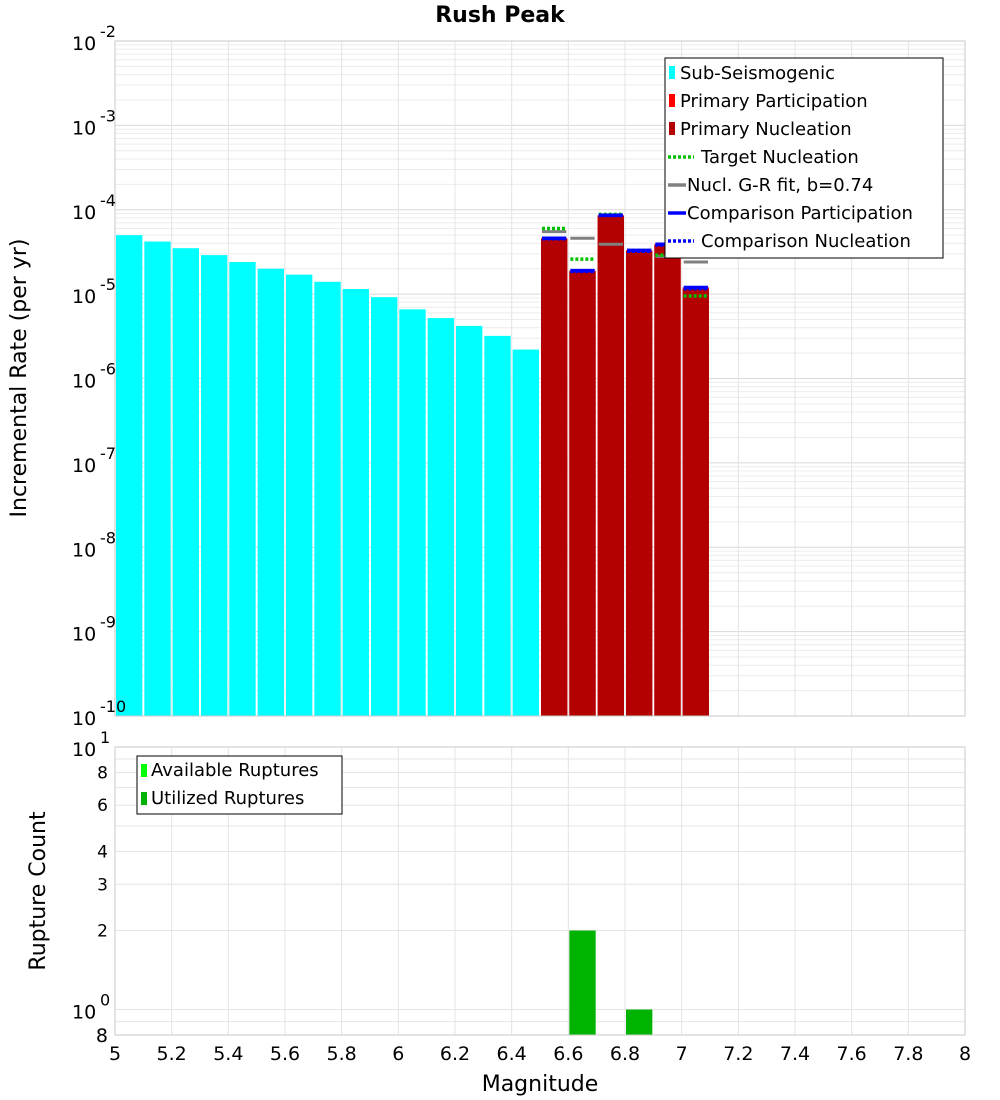 The height and width of the screenshot is (1100, 1000). I want to click on bottom-y-tick-label: 10⁰, so click(91, 1007).